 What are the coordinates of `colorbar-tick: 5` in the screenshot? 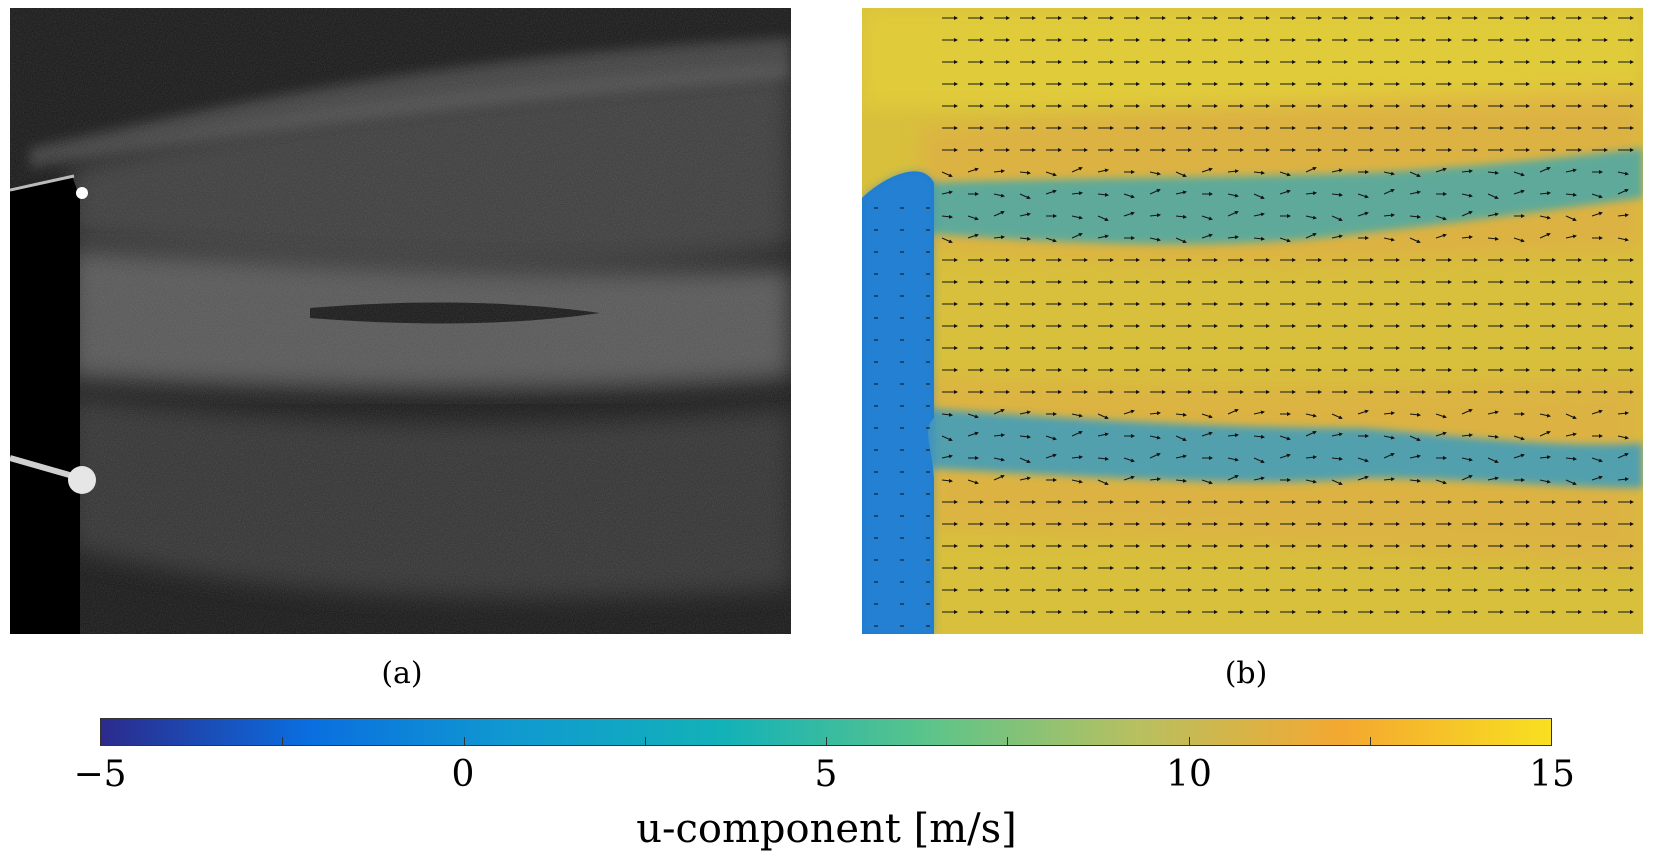 It's located at (826, 774).